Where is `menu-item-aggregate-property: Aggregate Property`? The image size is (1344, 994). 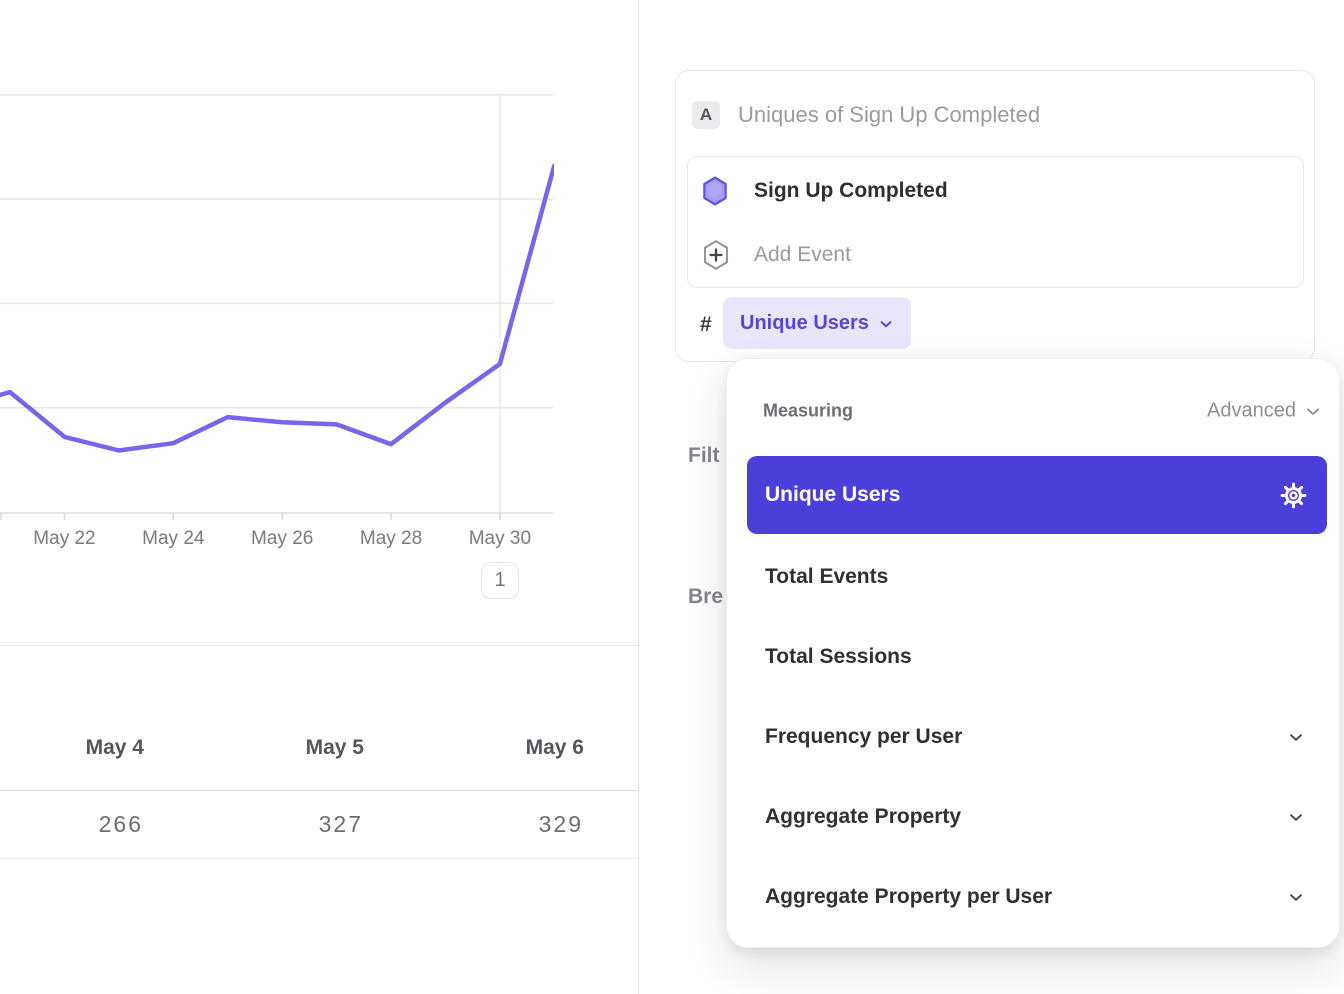 menu-item-aggregate-property: Aggregate Property is located at coordinates (1037, 817).